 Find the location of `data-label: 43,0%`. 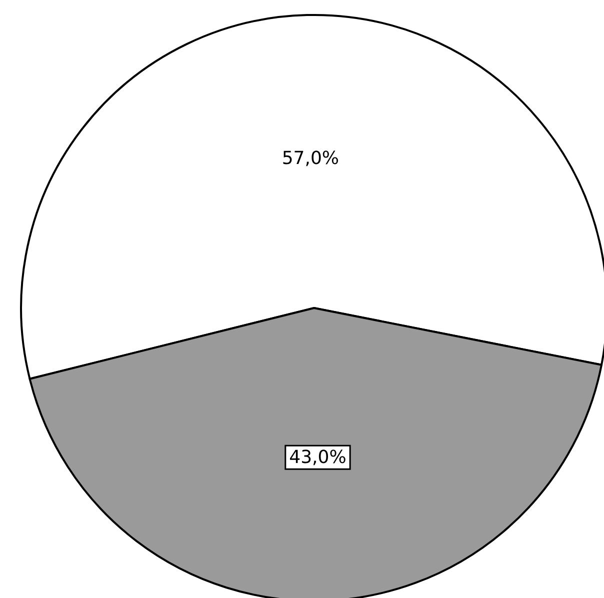

data-label: 43,0% is located at coordinates (317, 457).